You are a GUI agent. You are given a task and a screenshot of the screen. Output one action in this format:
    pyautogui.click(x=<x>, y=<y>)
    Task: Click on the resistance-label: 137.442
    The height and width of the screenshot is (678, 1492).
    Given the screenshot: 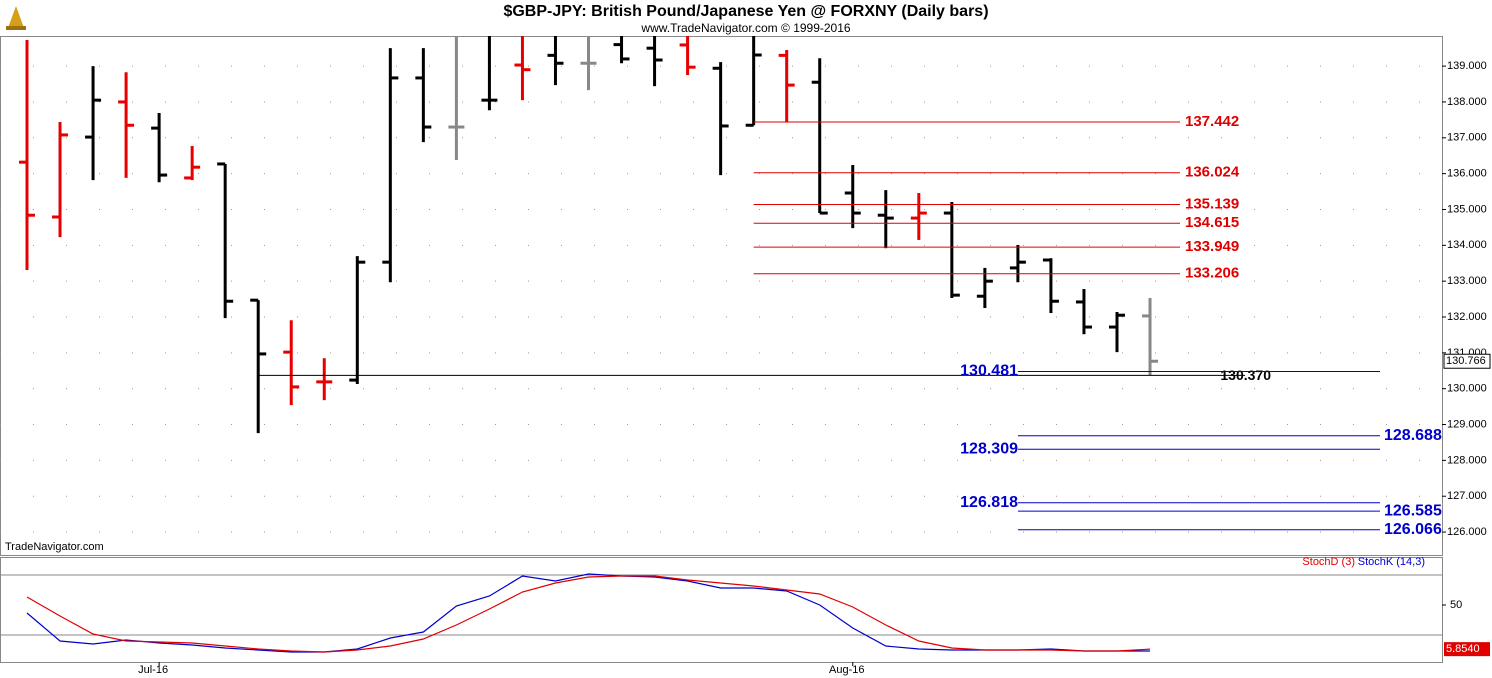 What is the action you would take?
    pyautogui.click(x=1212, y=121)
    